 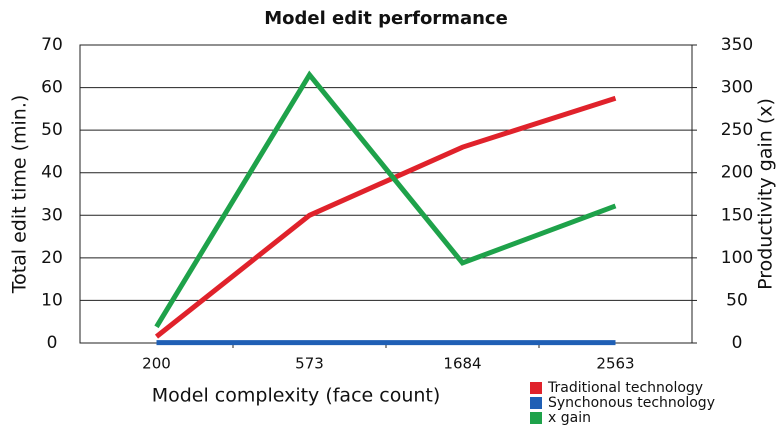 What do you see at coordinates (52, 173) in the screenshot?
I see `y-tick-label: 40` at bounding box center [52, 173].